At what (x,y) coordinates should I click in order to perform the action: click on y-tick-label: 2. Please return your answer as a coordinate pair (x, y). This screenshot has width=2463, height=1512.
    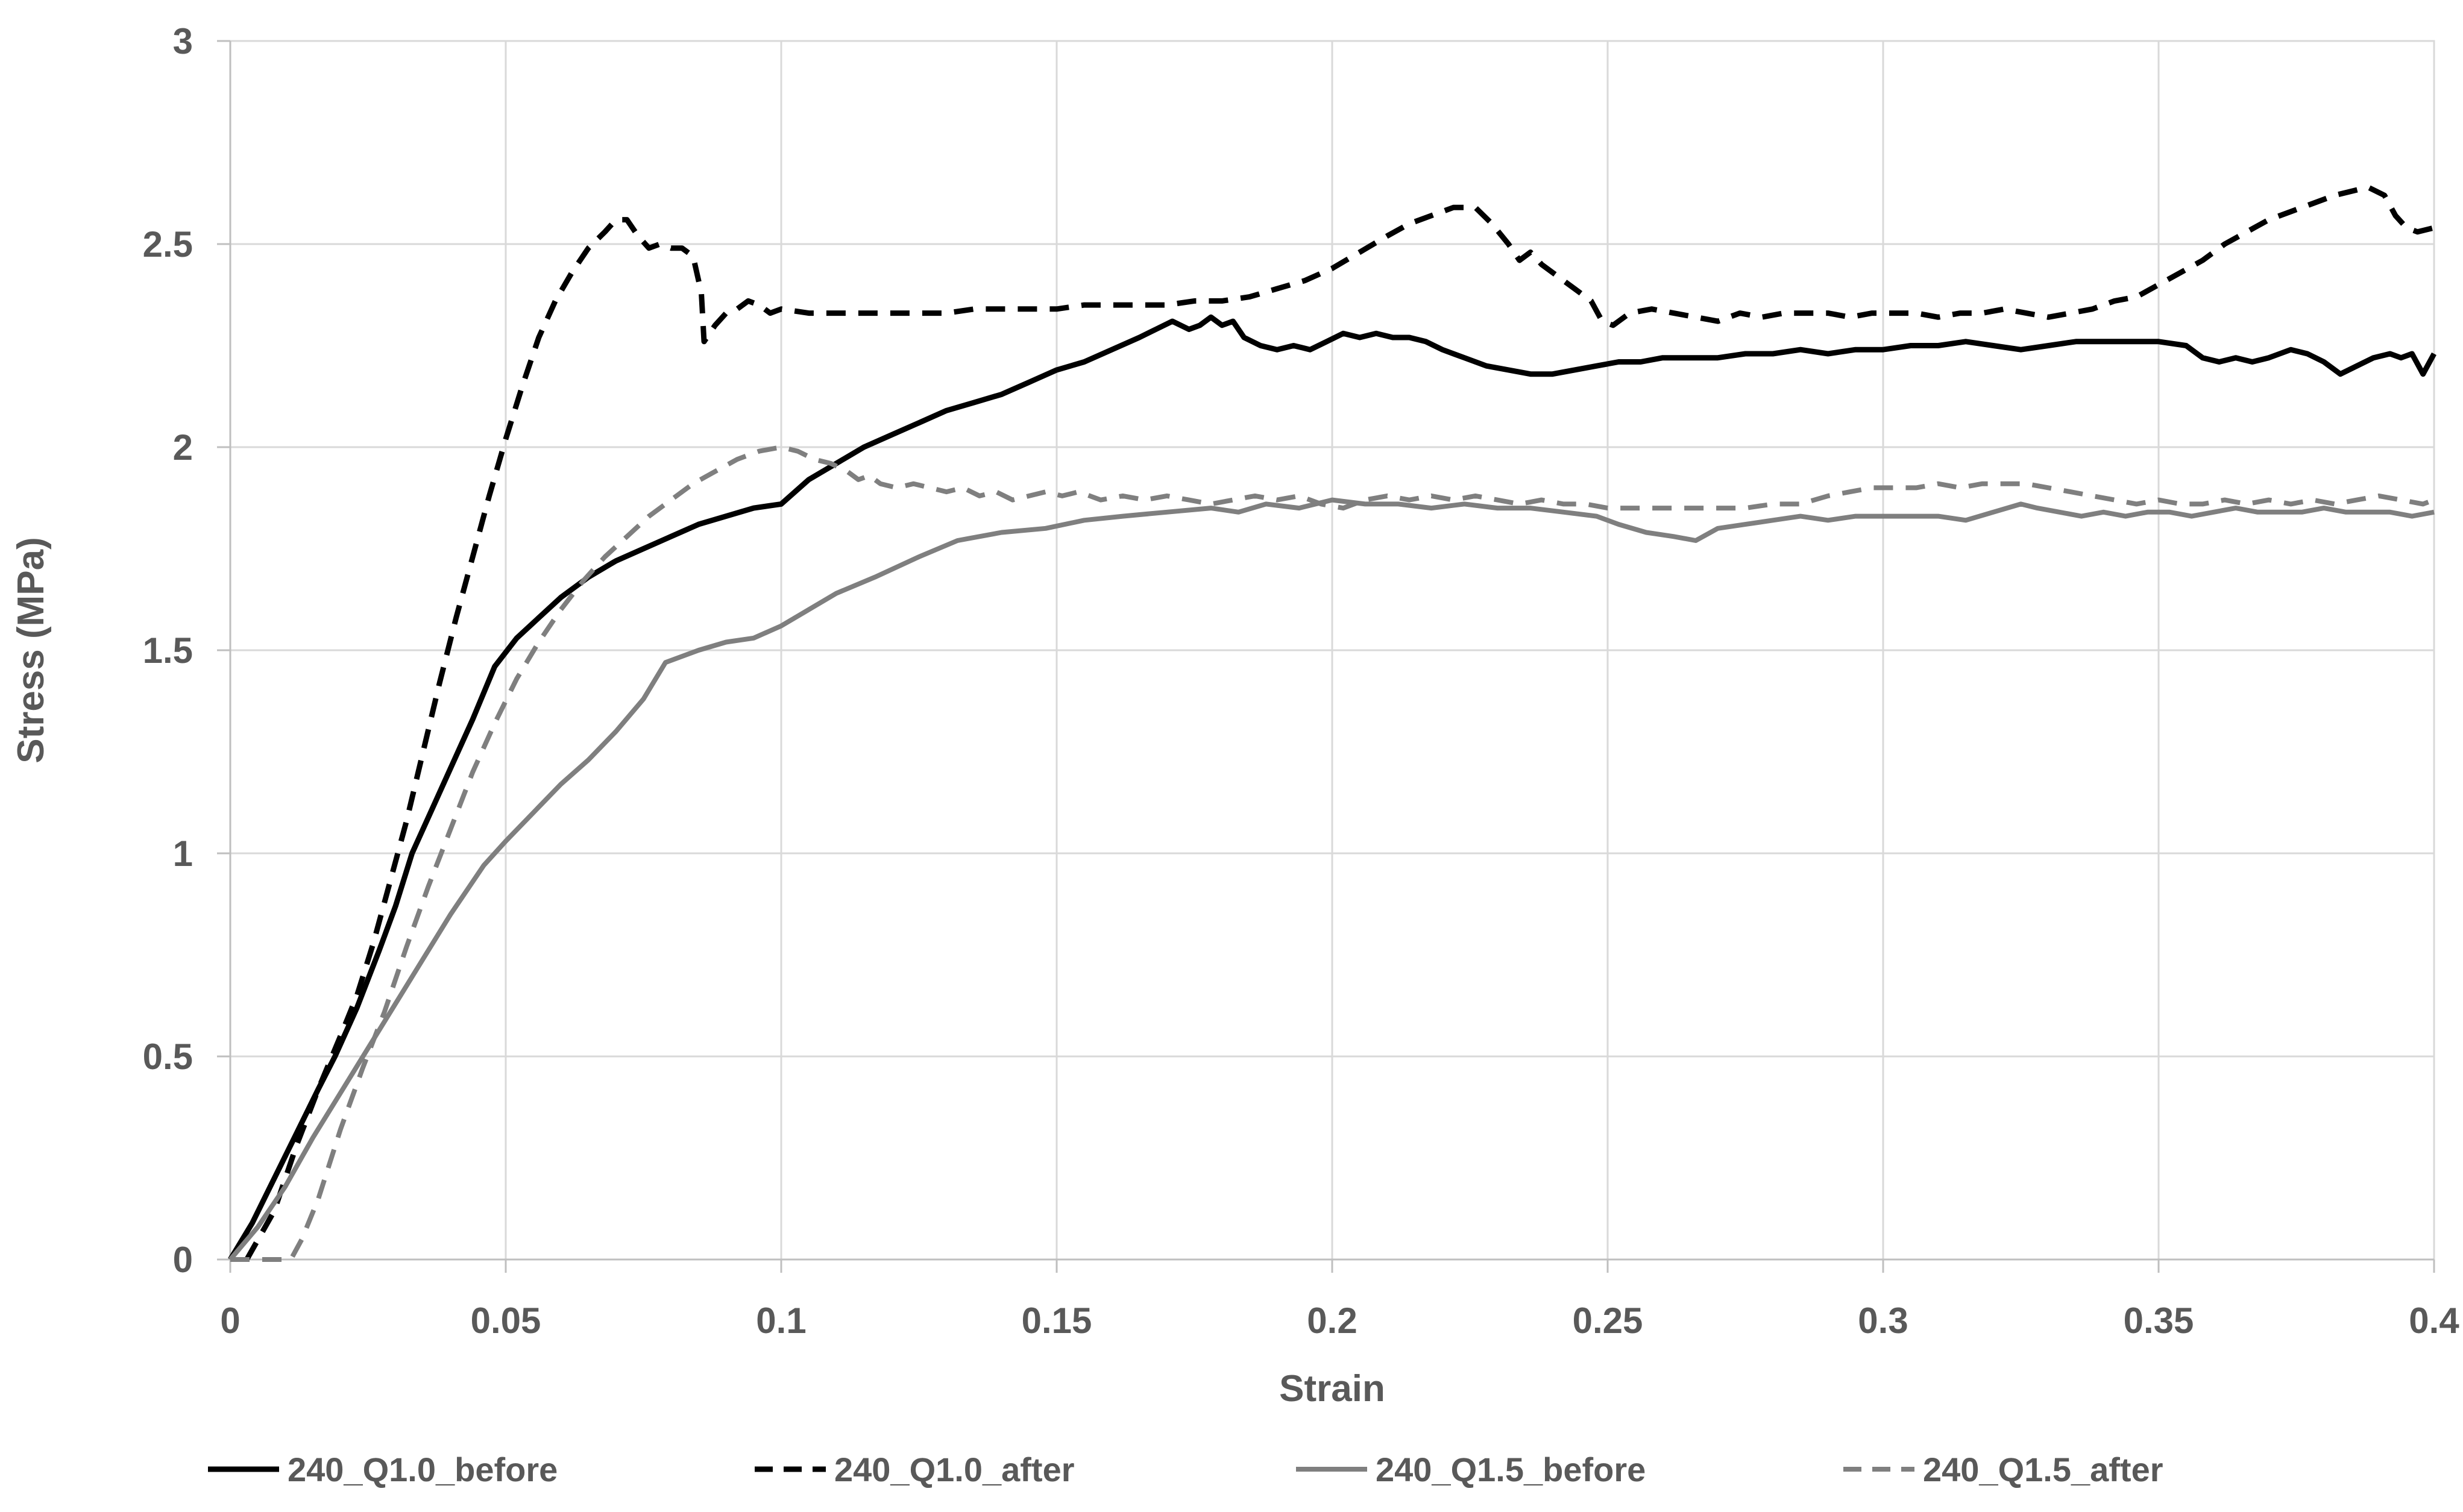
    Looking at the image, I should click on (183, 447).